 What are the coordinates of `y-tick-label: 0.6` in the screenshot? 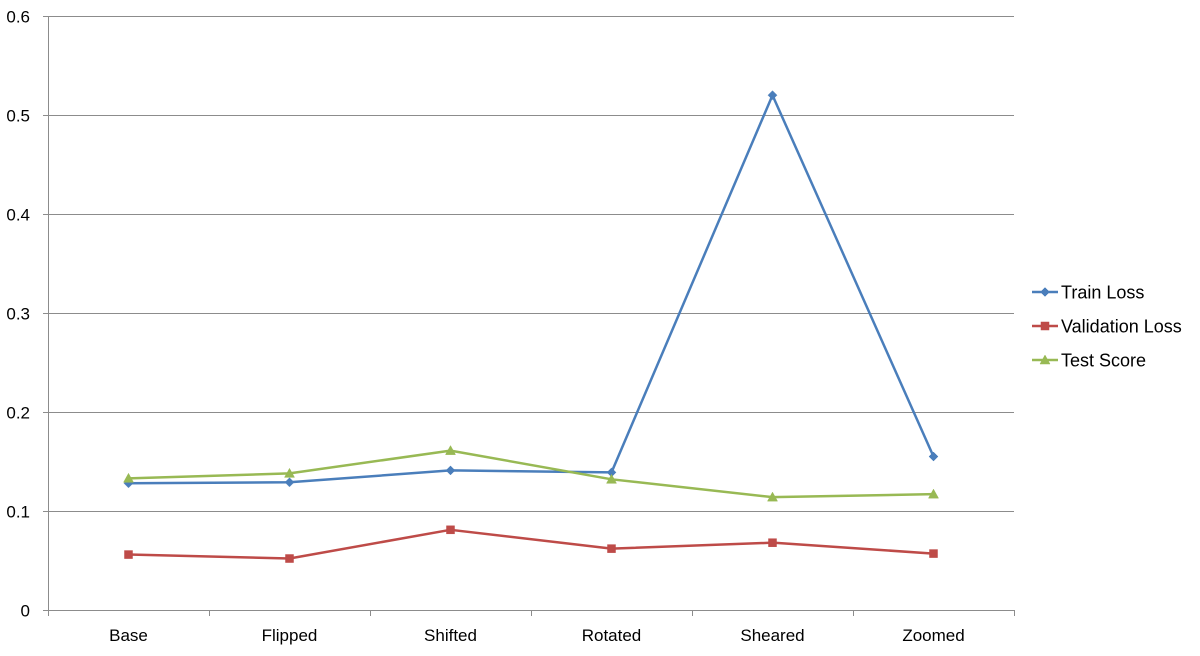 It's located at (18, 17).